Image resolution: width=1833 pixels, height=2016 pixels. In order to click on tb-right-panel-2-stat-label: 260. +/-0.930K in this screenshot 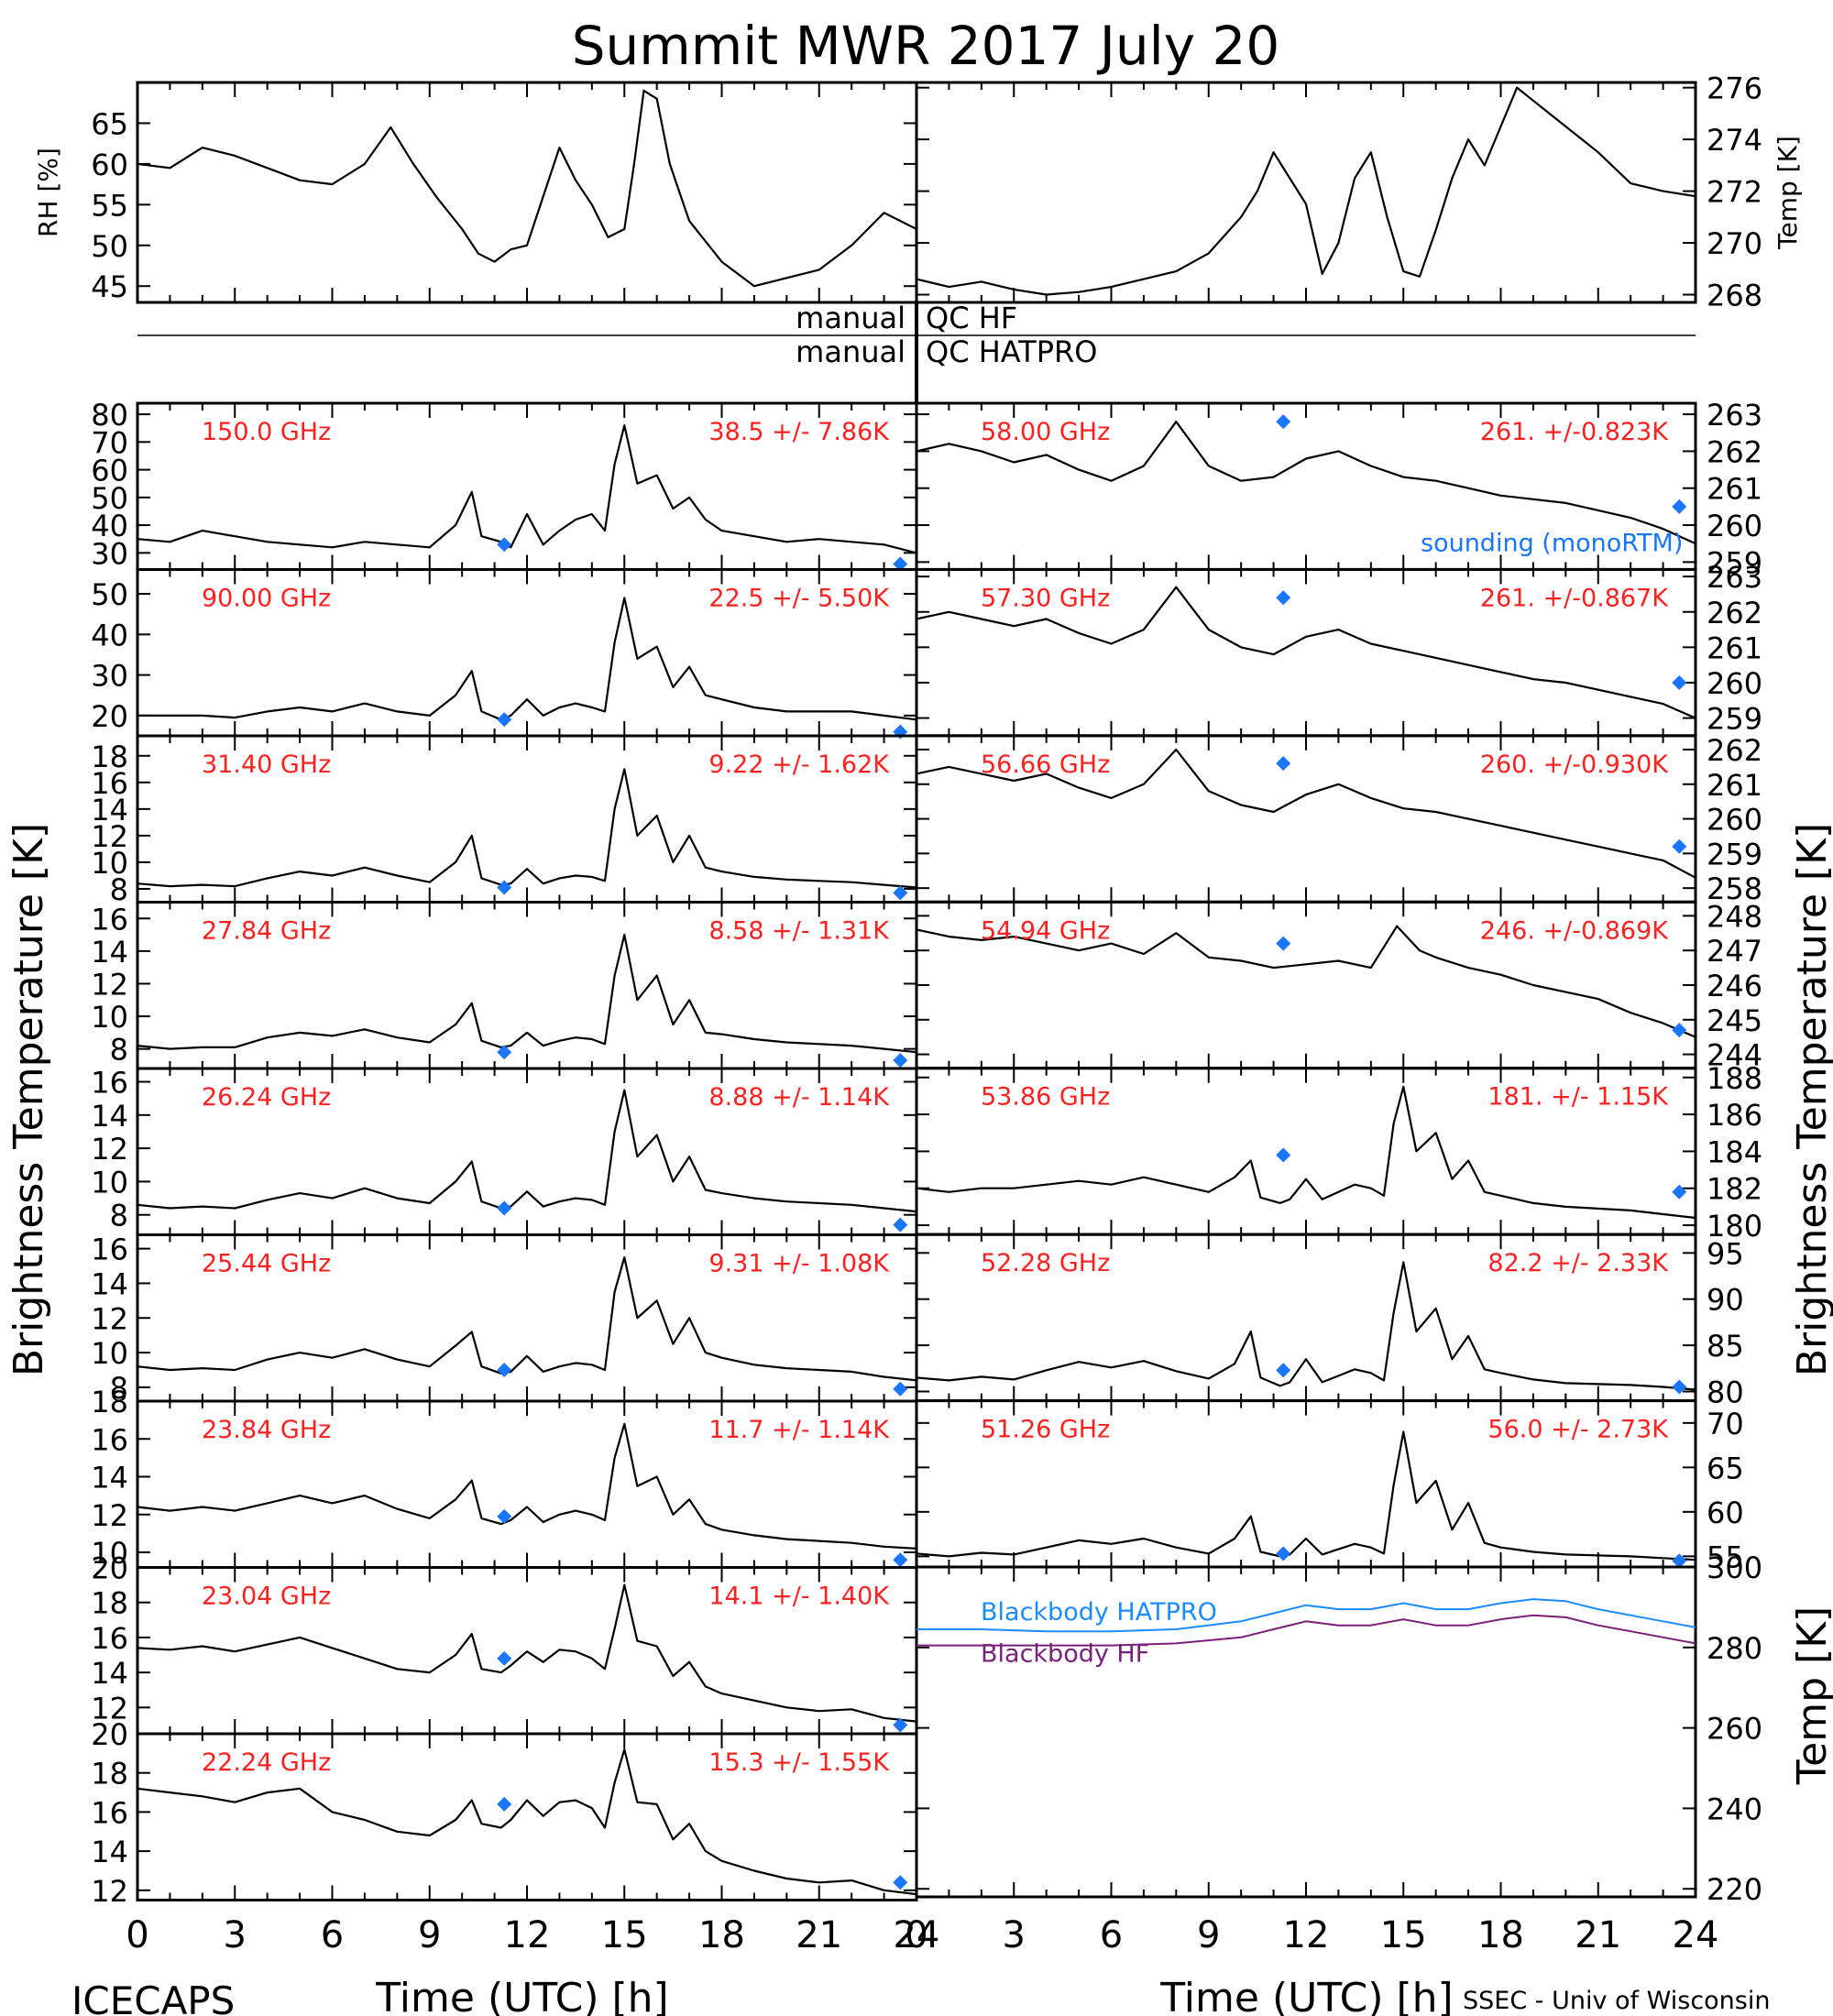, I will do `click(1574, 765)`.